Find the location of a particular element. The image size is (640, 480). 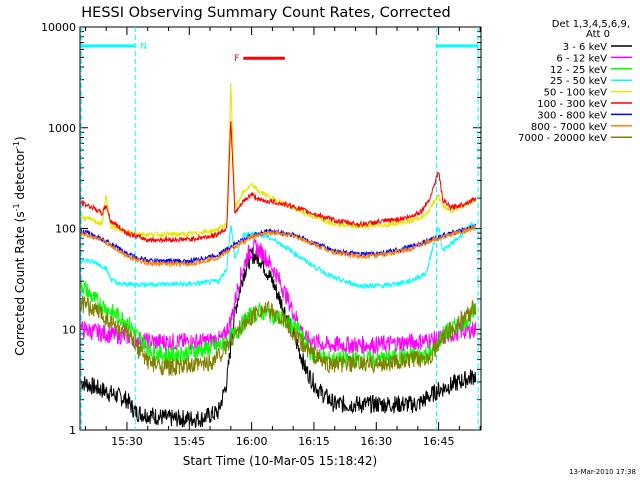

legend-entry-label: 800 - 7000 keV is located at coordinates (569, 127).